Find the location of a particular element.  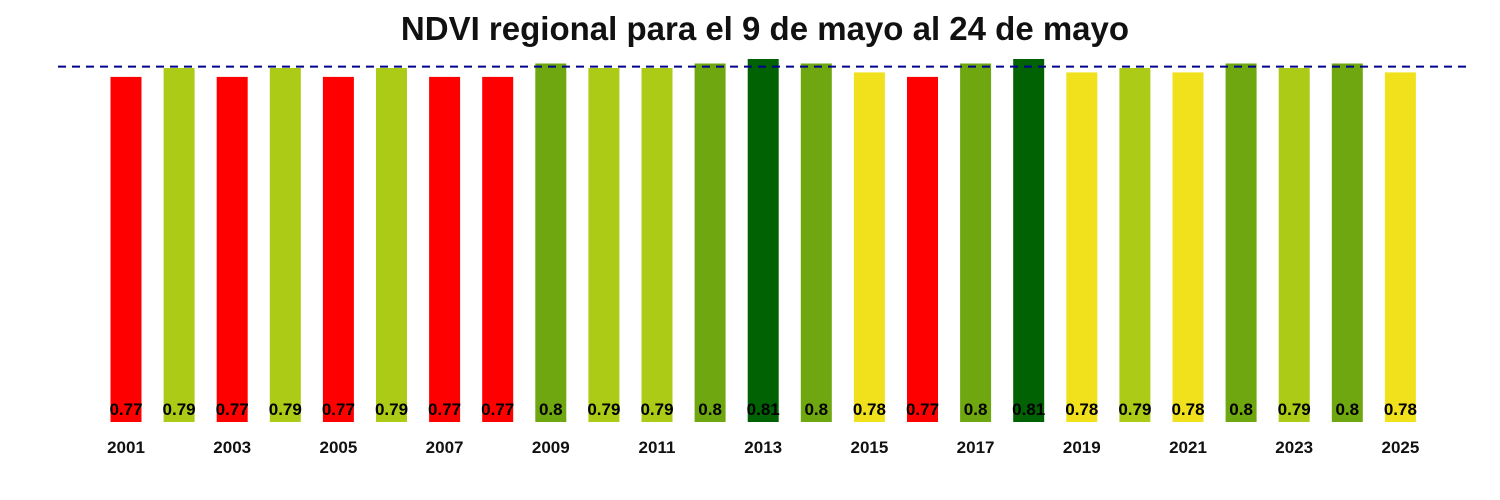

x-tick-label-2021: 2021 is located at coordinates (1188, 447).